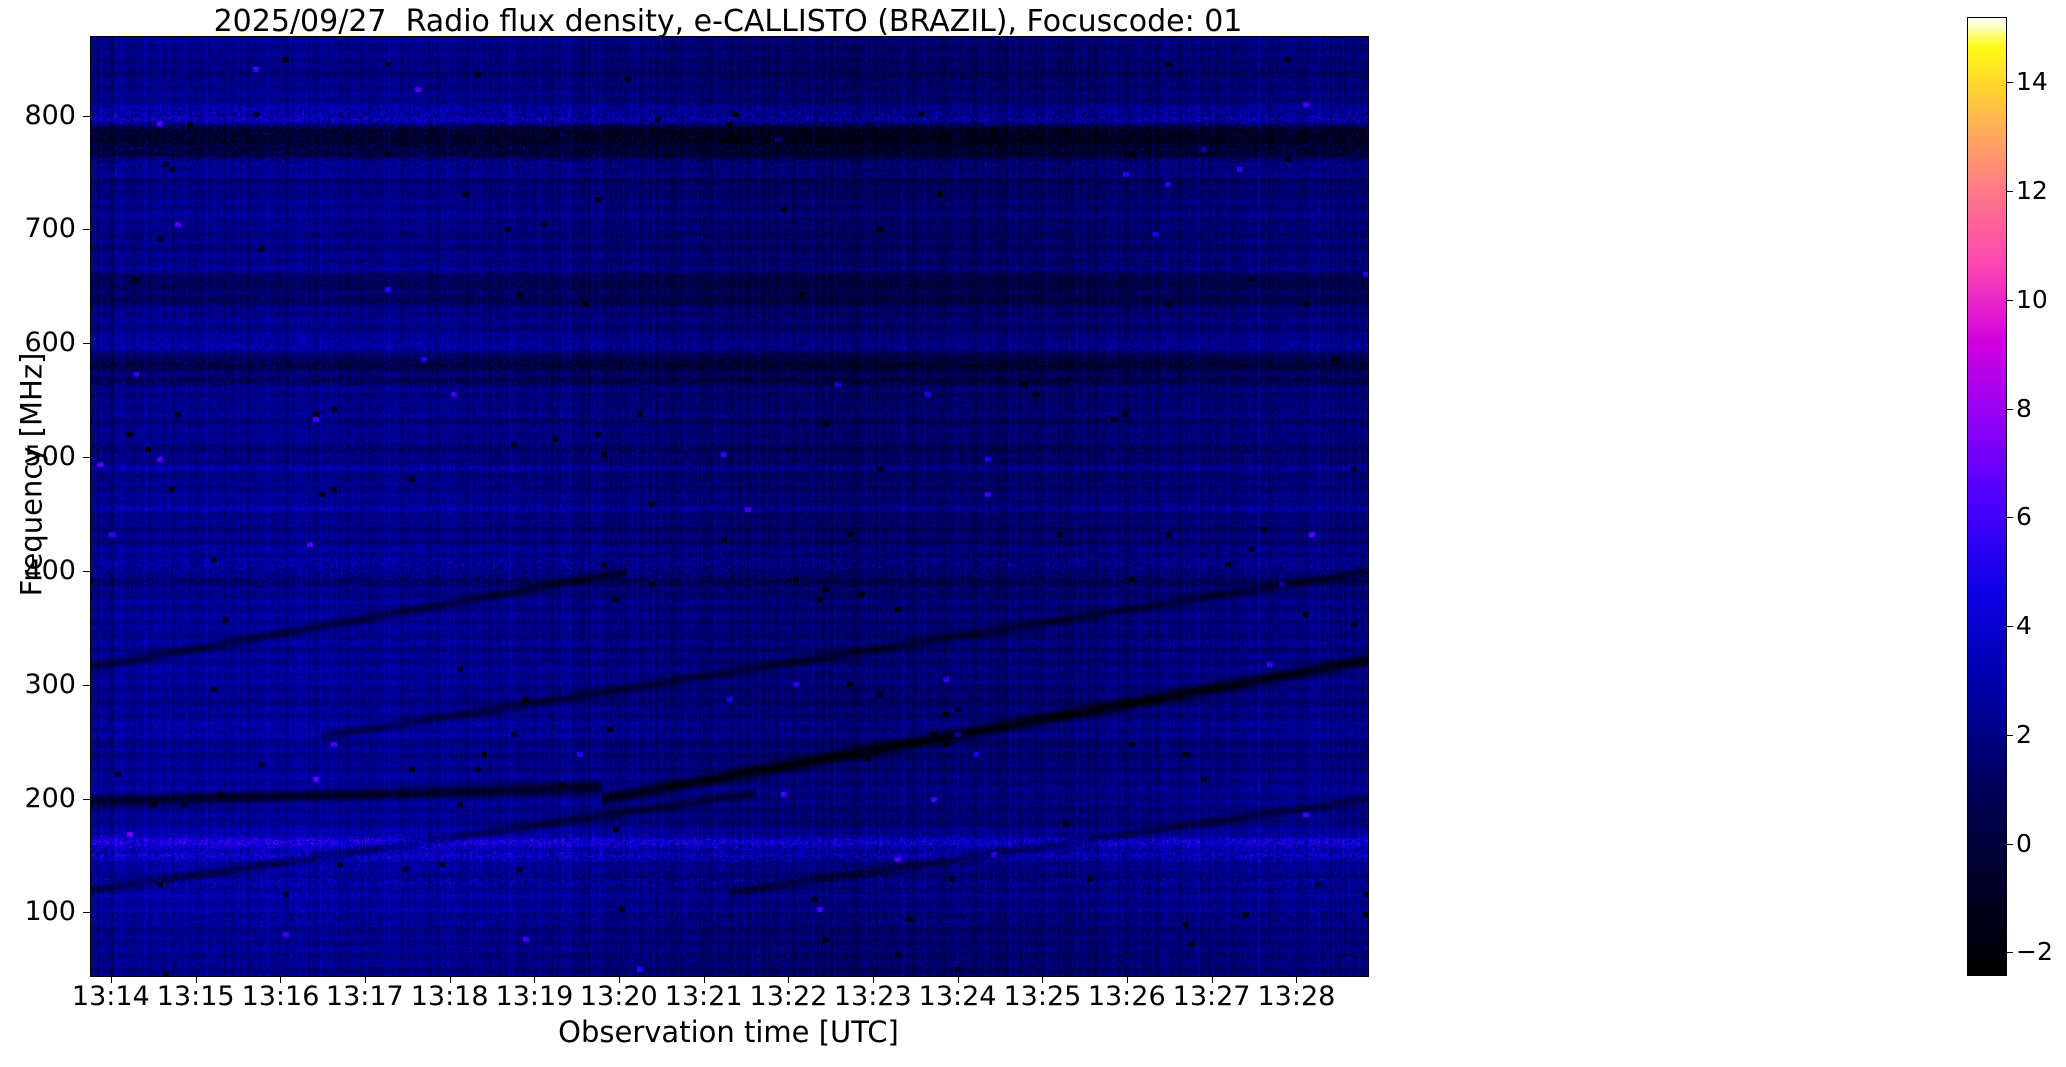  What do you see at coordinates (31, 474) in the screenshot?
I see `y-axis-label: Frequency [MHz]` at bounding box center [31, 474].